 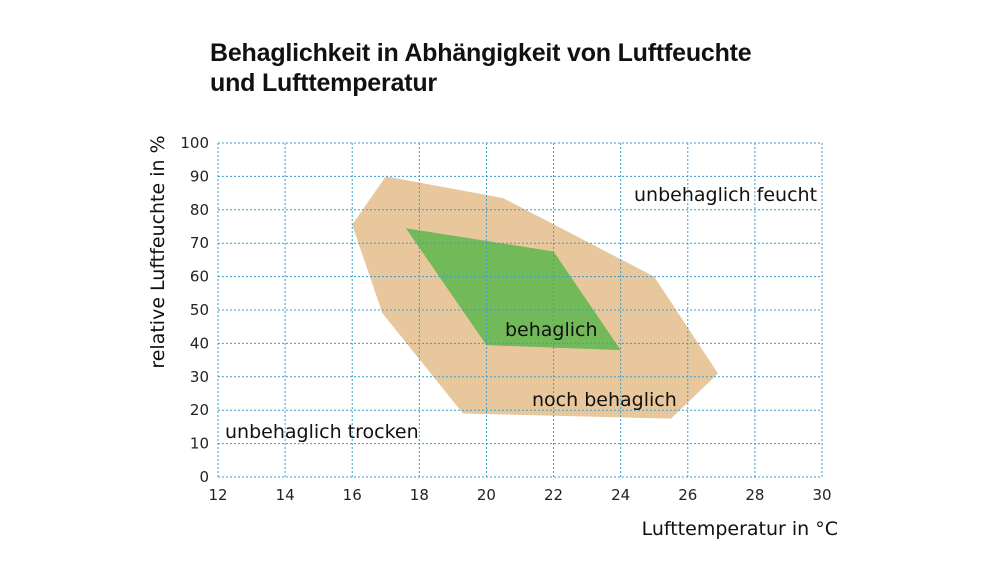 What do you see at coordinates (323, 83) in the screenshot?
I see `chart-title-line-2: und Lufttemperatur` at bounding box center [323, 83].